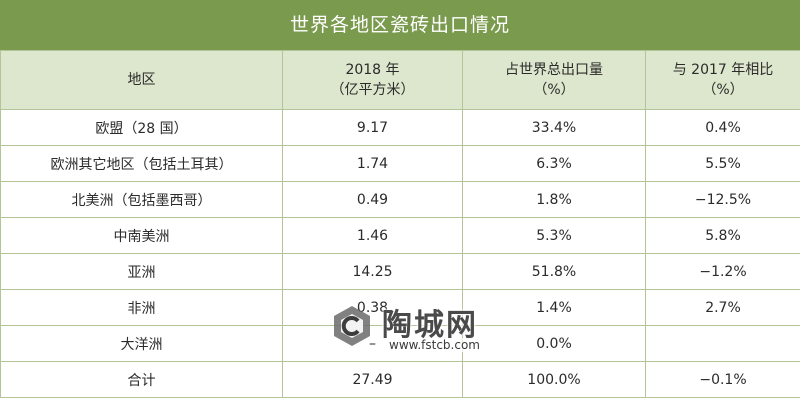 The height and width of the screenshot is (406, 800). Describe the element at coordinates (141, 80) in the screenshot. I see `header-region: 地区` at that location.